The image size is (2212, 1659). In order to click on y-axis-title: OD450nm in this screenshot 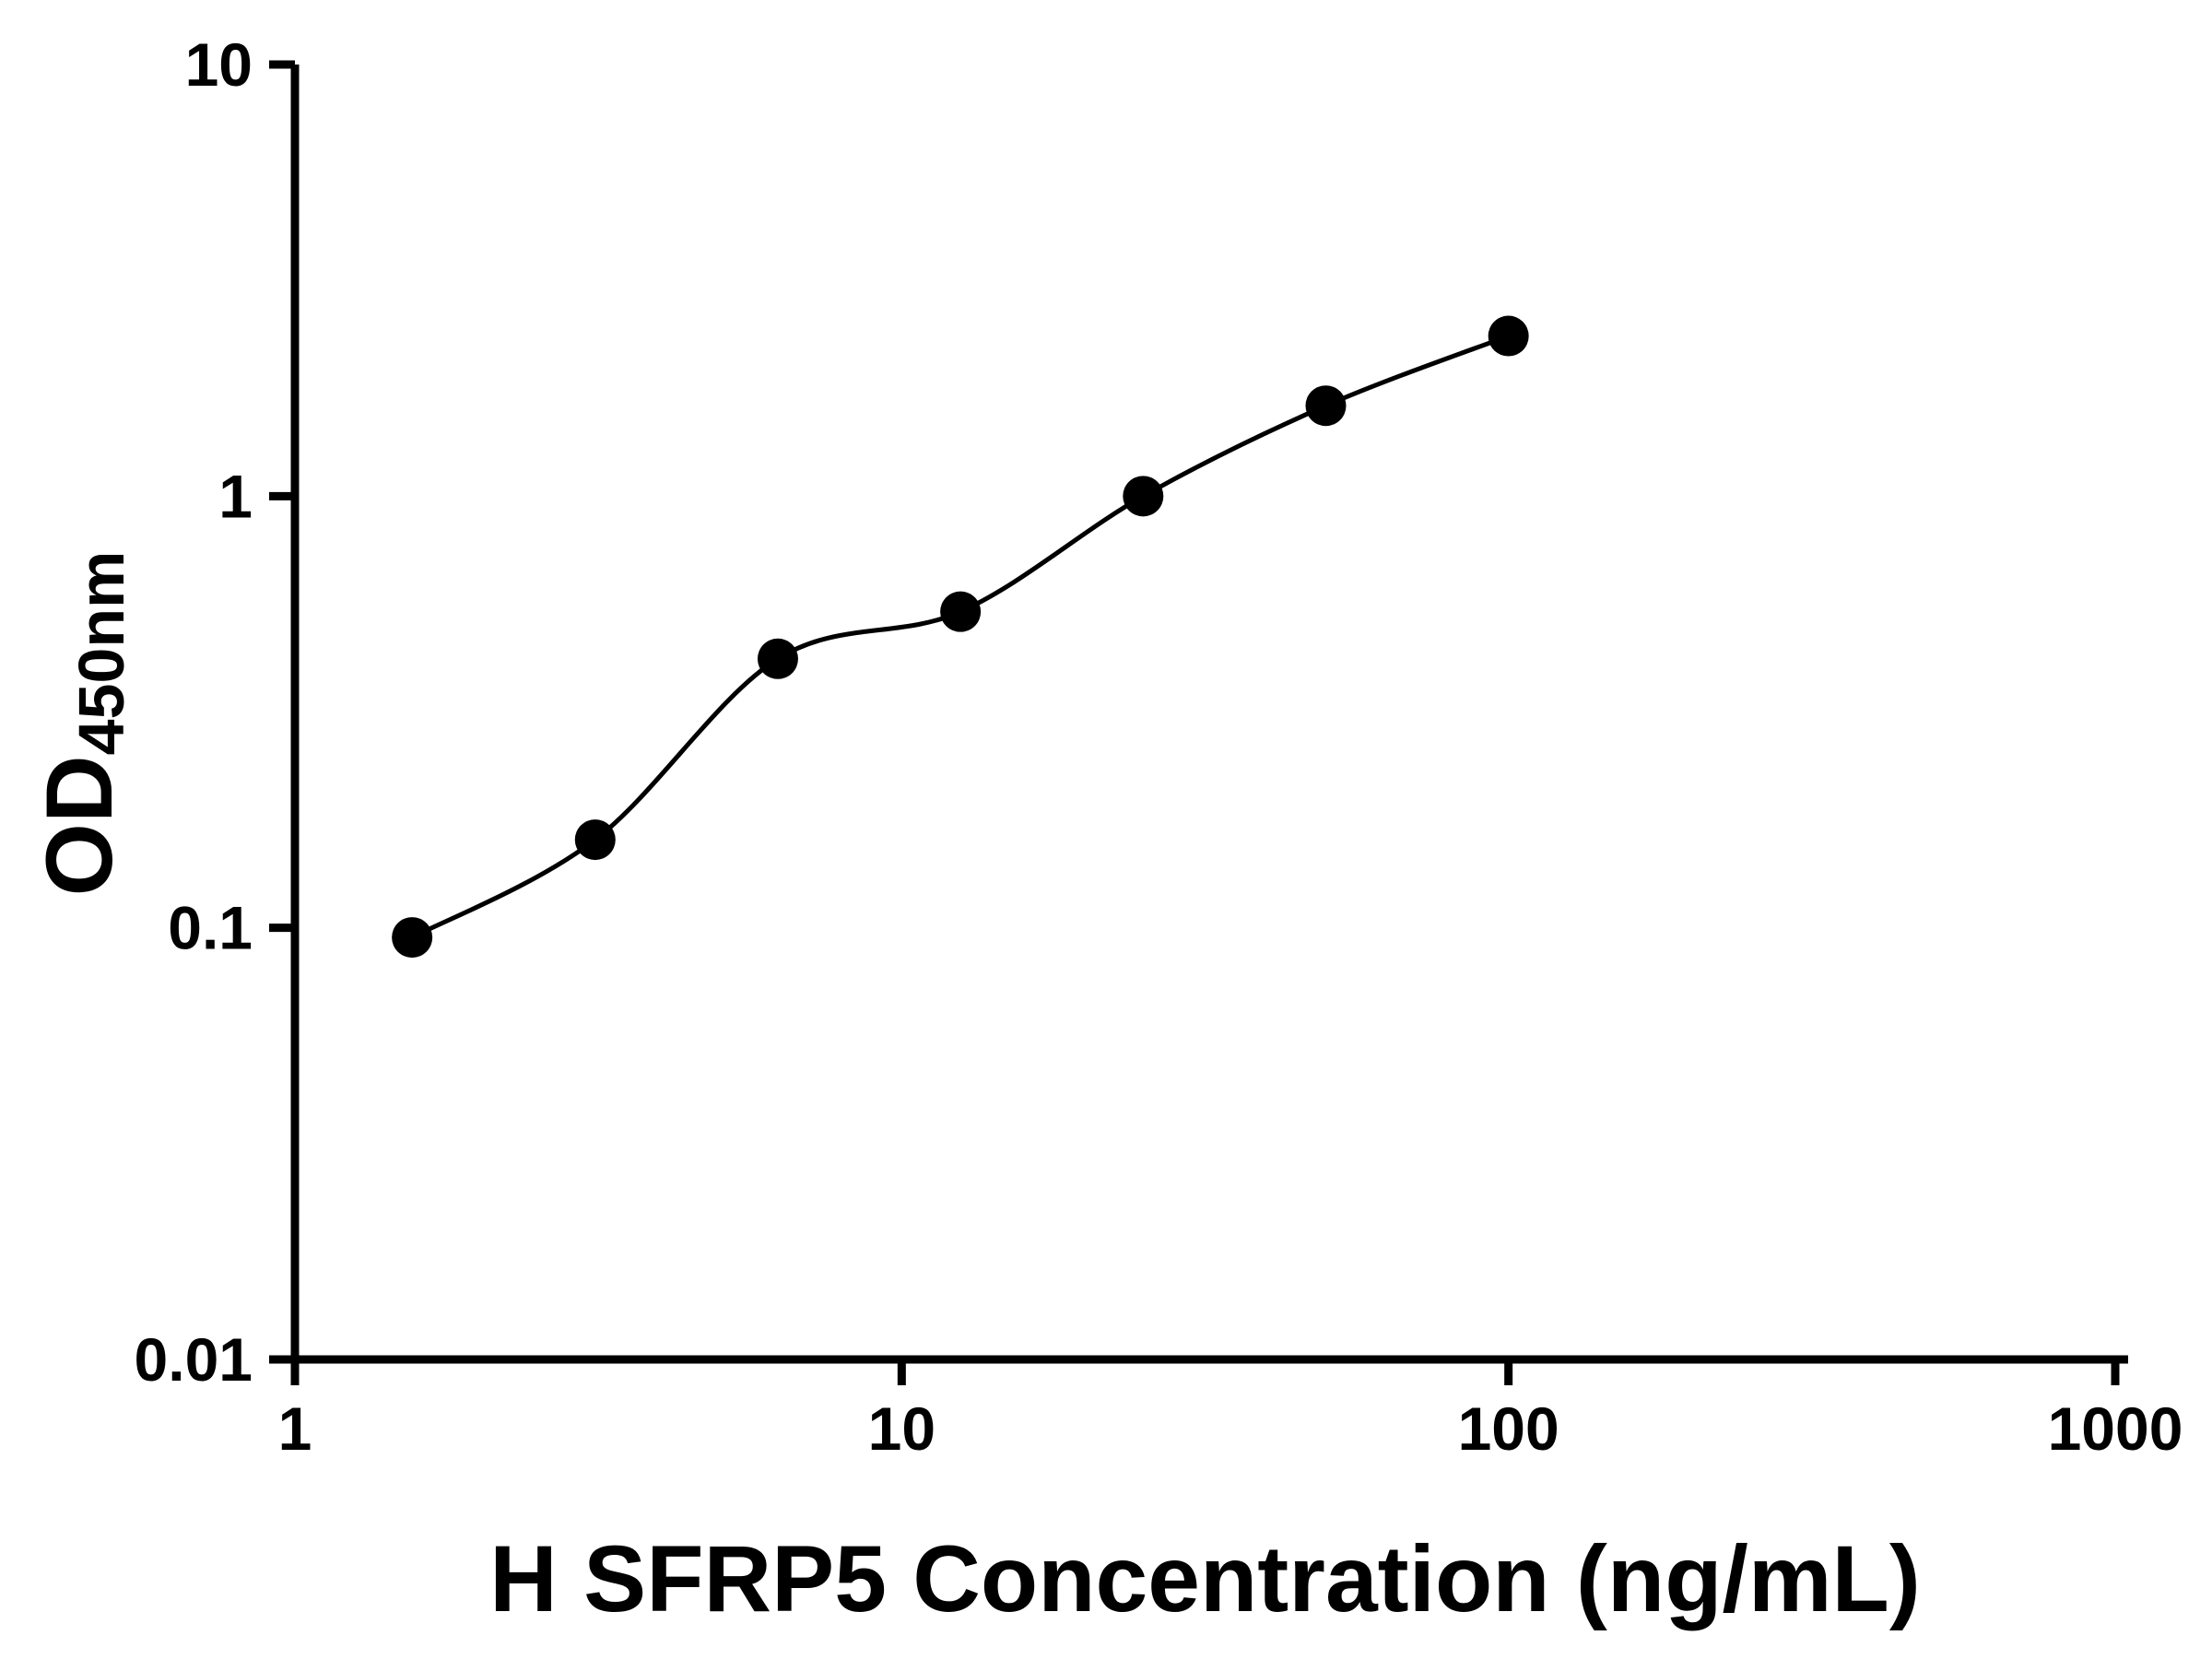, I will do `click(82, 724)`.